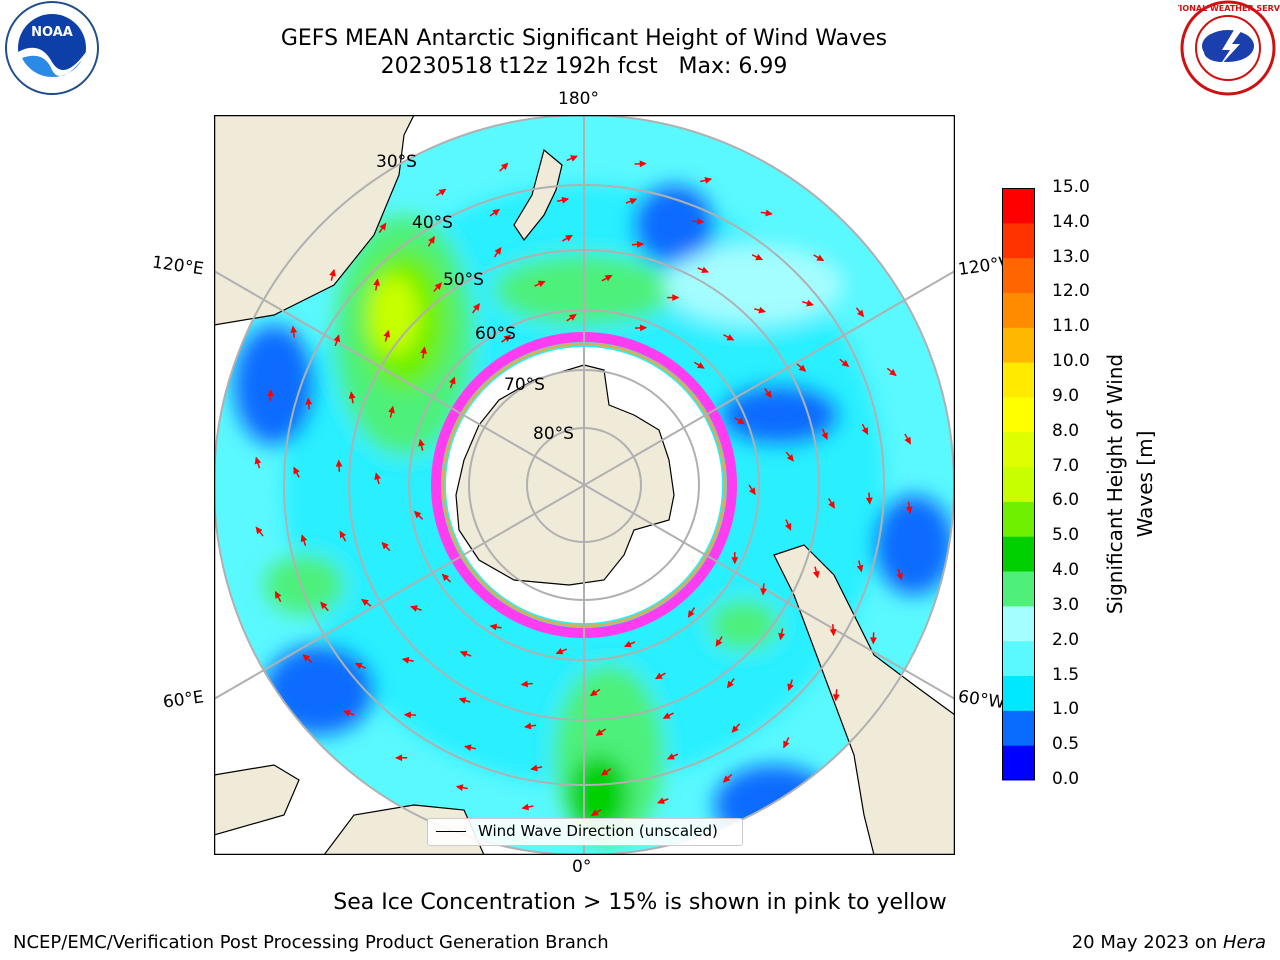 This screenshot has height=960, width=1280. What do you see at coordinates (432, 223) in the screenshot?
I see `lat-label-40s: 40°S` at bounding box center [432, 223].